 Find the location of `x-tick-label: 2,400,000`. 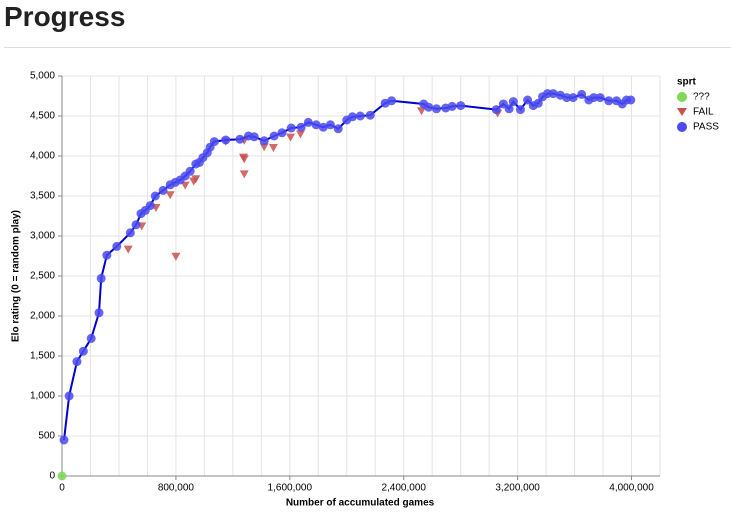

x-tick-label: 2,400,000 is located at coordinates (403, 488).